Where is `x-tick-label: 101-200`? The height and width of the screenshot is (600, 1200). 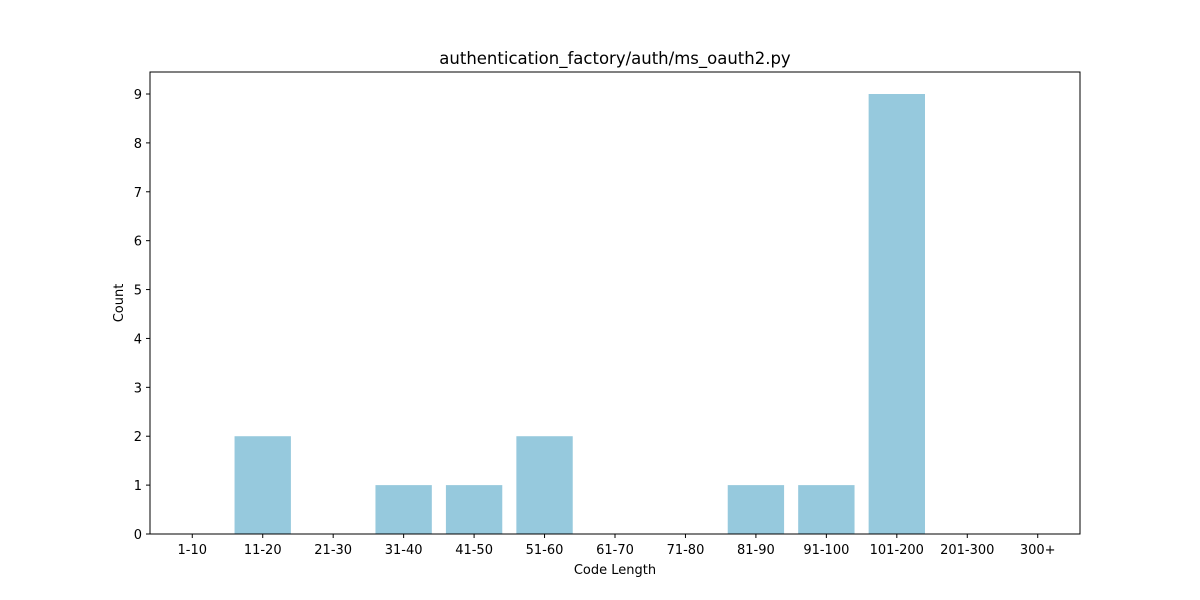
x-tick-label: 101-200 is located at coordinates (897, 550).